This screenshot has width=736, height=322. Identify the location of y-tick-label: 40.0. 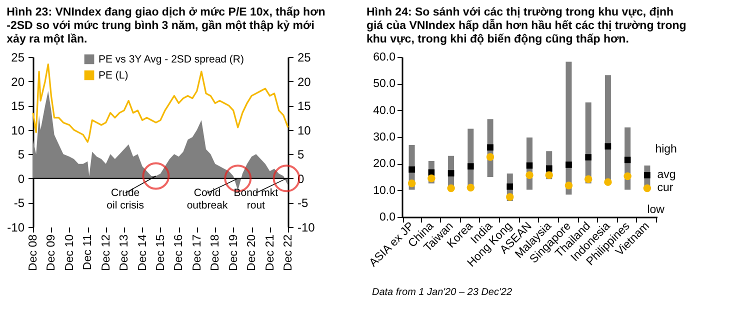
(384, 110).